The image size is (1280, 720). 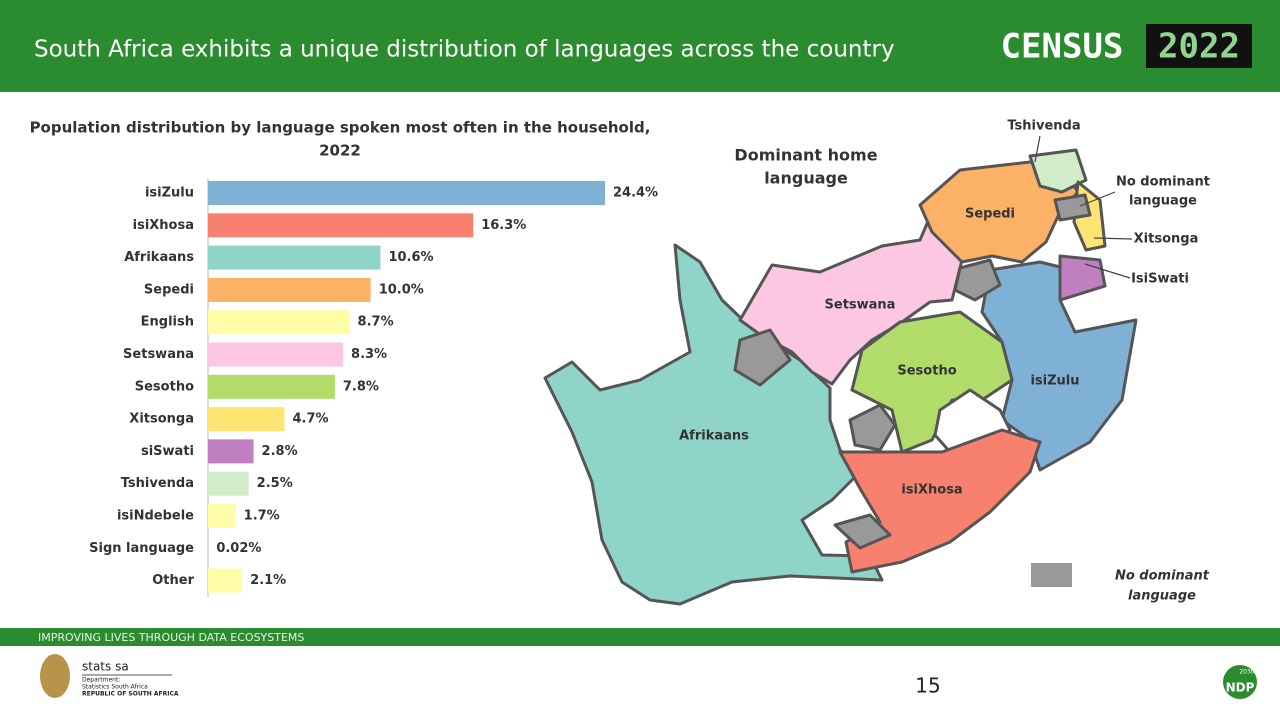 I want to click on dept-line: Statistics South Africa, so click(x=115, y=687).